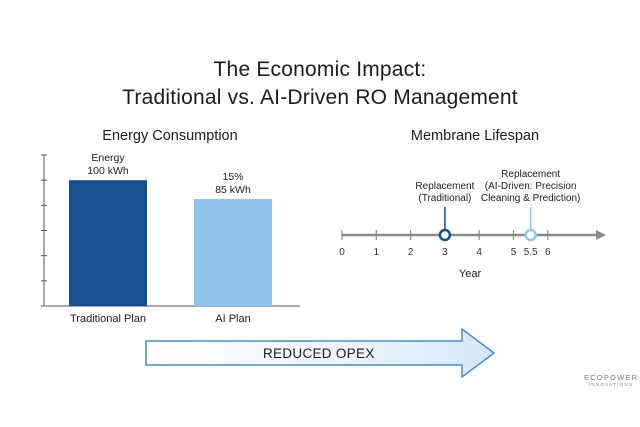 This screenshot has width=640, height=427. I want to click on bar-category-label: Traditional Plan, so click(108, 319).